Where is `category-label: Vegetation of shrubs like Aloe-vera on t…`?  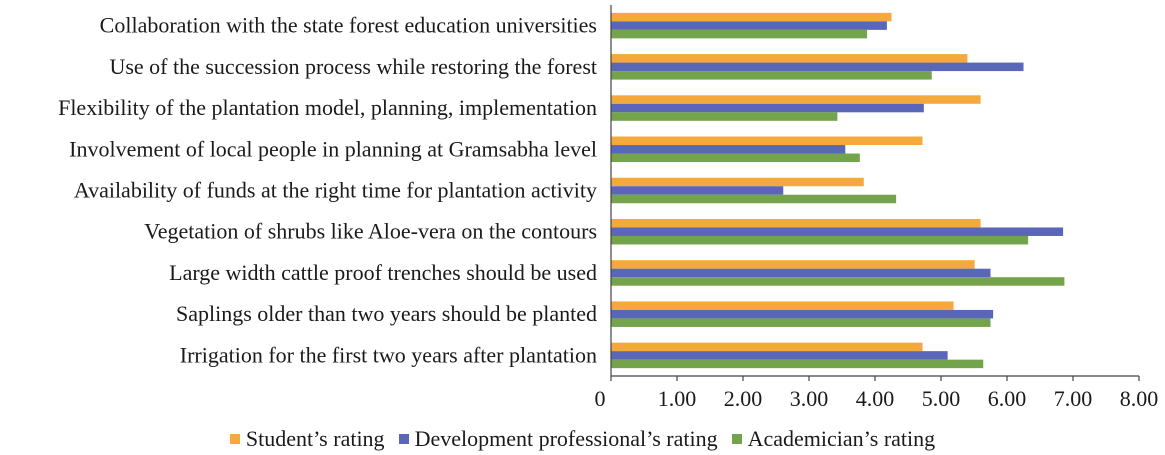
category-label: Vegetation of shrubs like Aloe-vera on t… is located at coordinates (370, 231).